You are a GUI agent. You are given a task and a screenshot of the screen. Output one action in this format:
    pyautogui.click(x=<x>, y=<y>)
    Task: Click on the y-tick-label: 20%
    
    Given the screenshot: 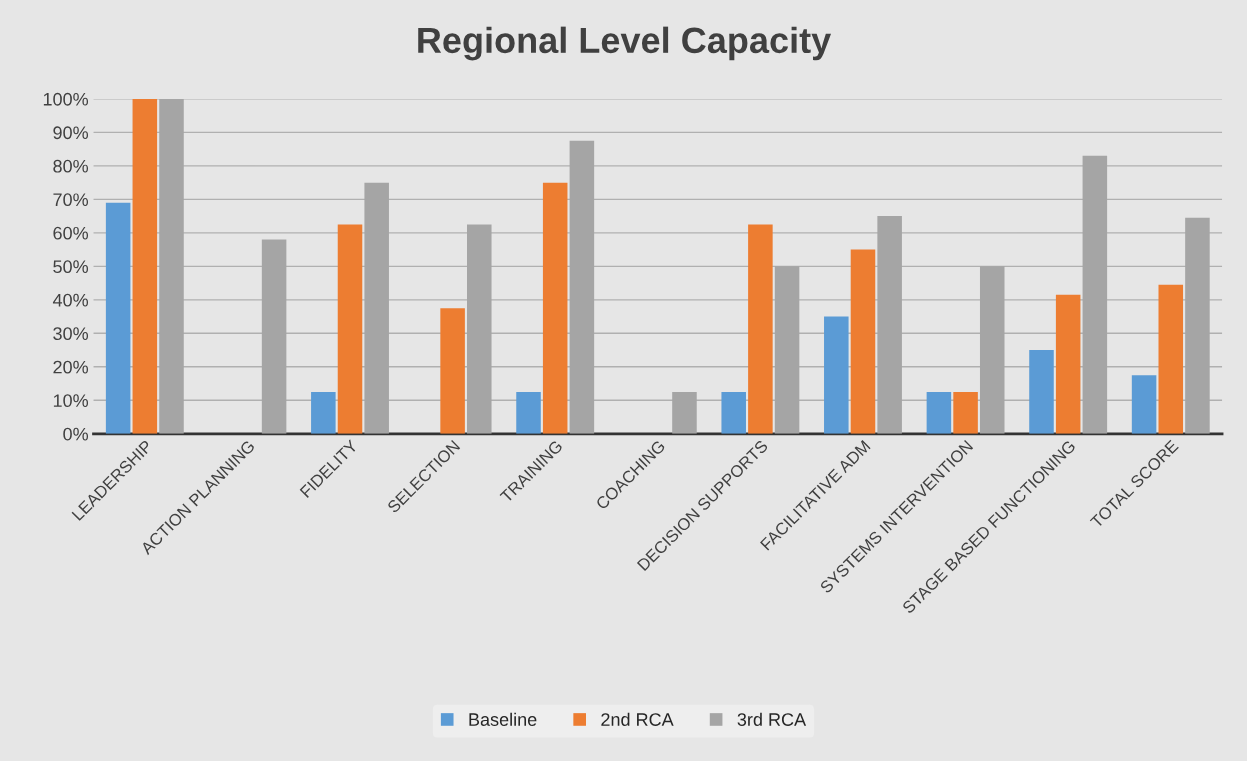 What is the action you would take?
    pyautogui.click(x=71, y=367)
    